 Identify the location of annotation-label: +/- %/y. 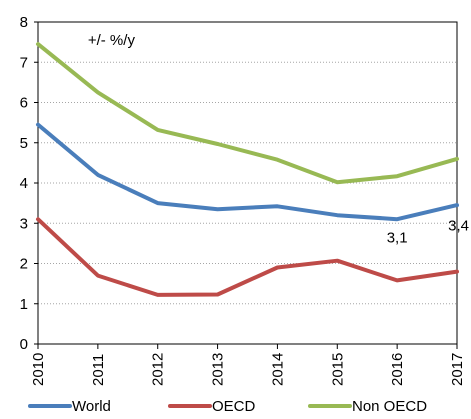
(112, 40).